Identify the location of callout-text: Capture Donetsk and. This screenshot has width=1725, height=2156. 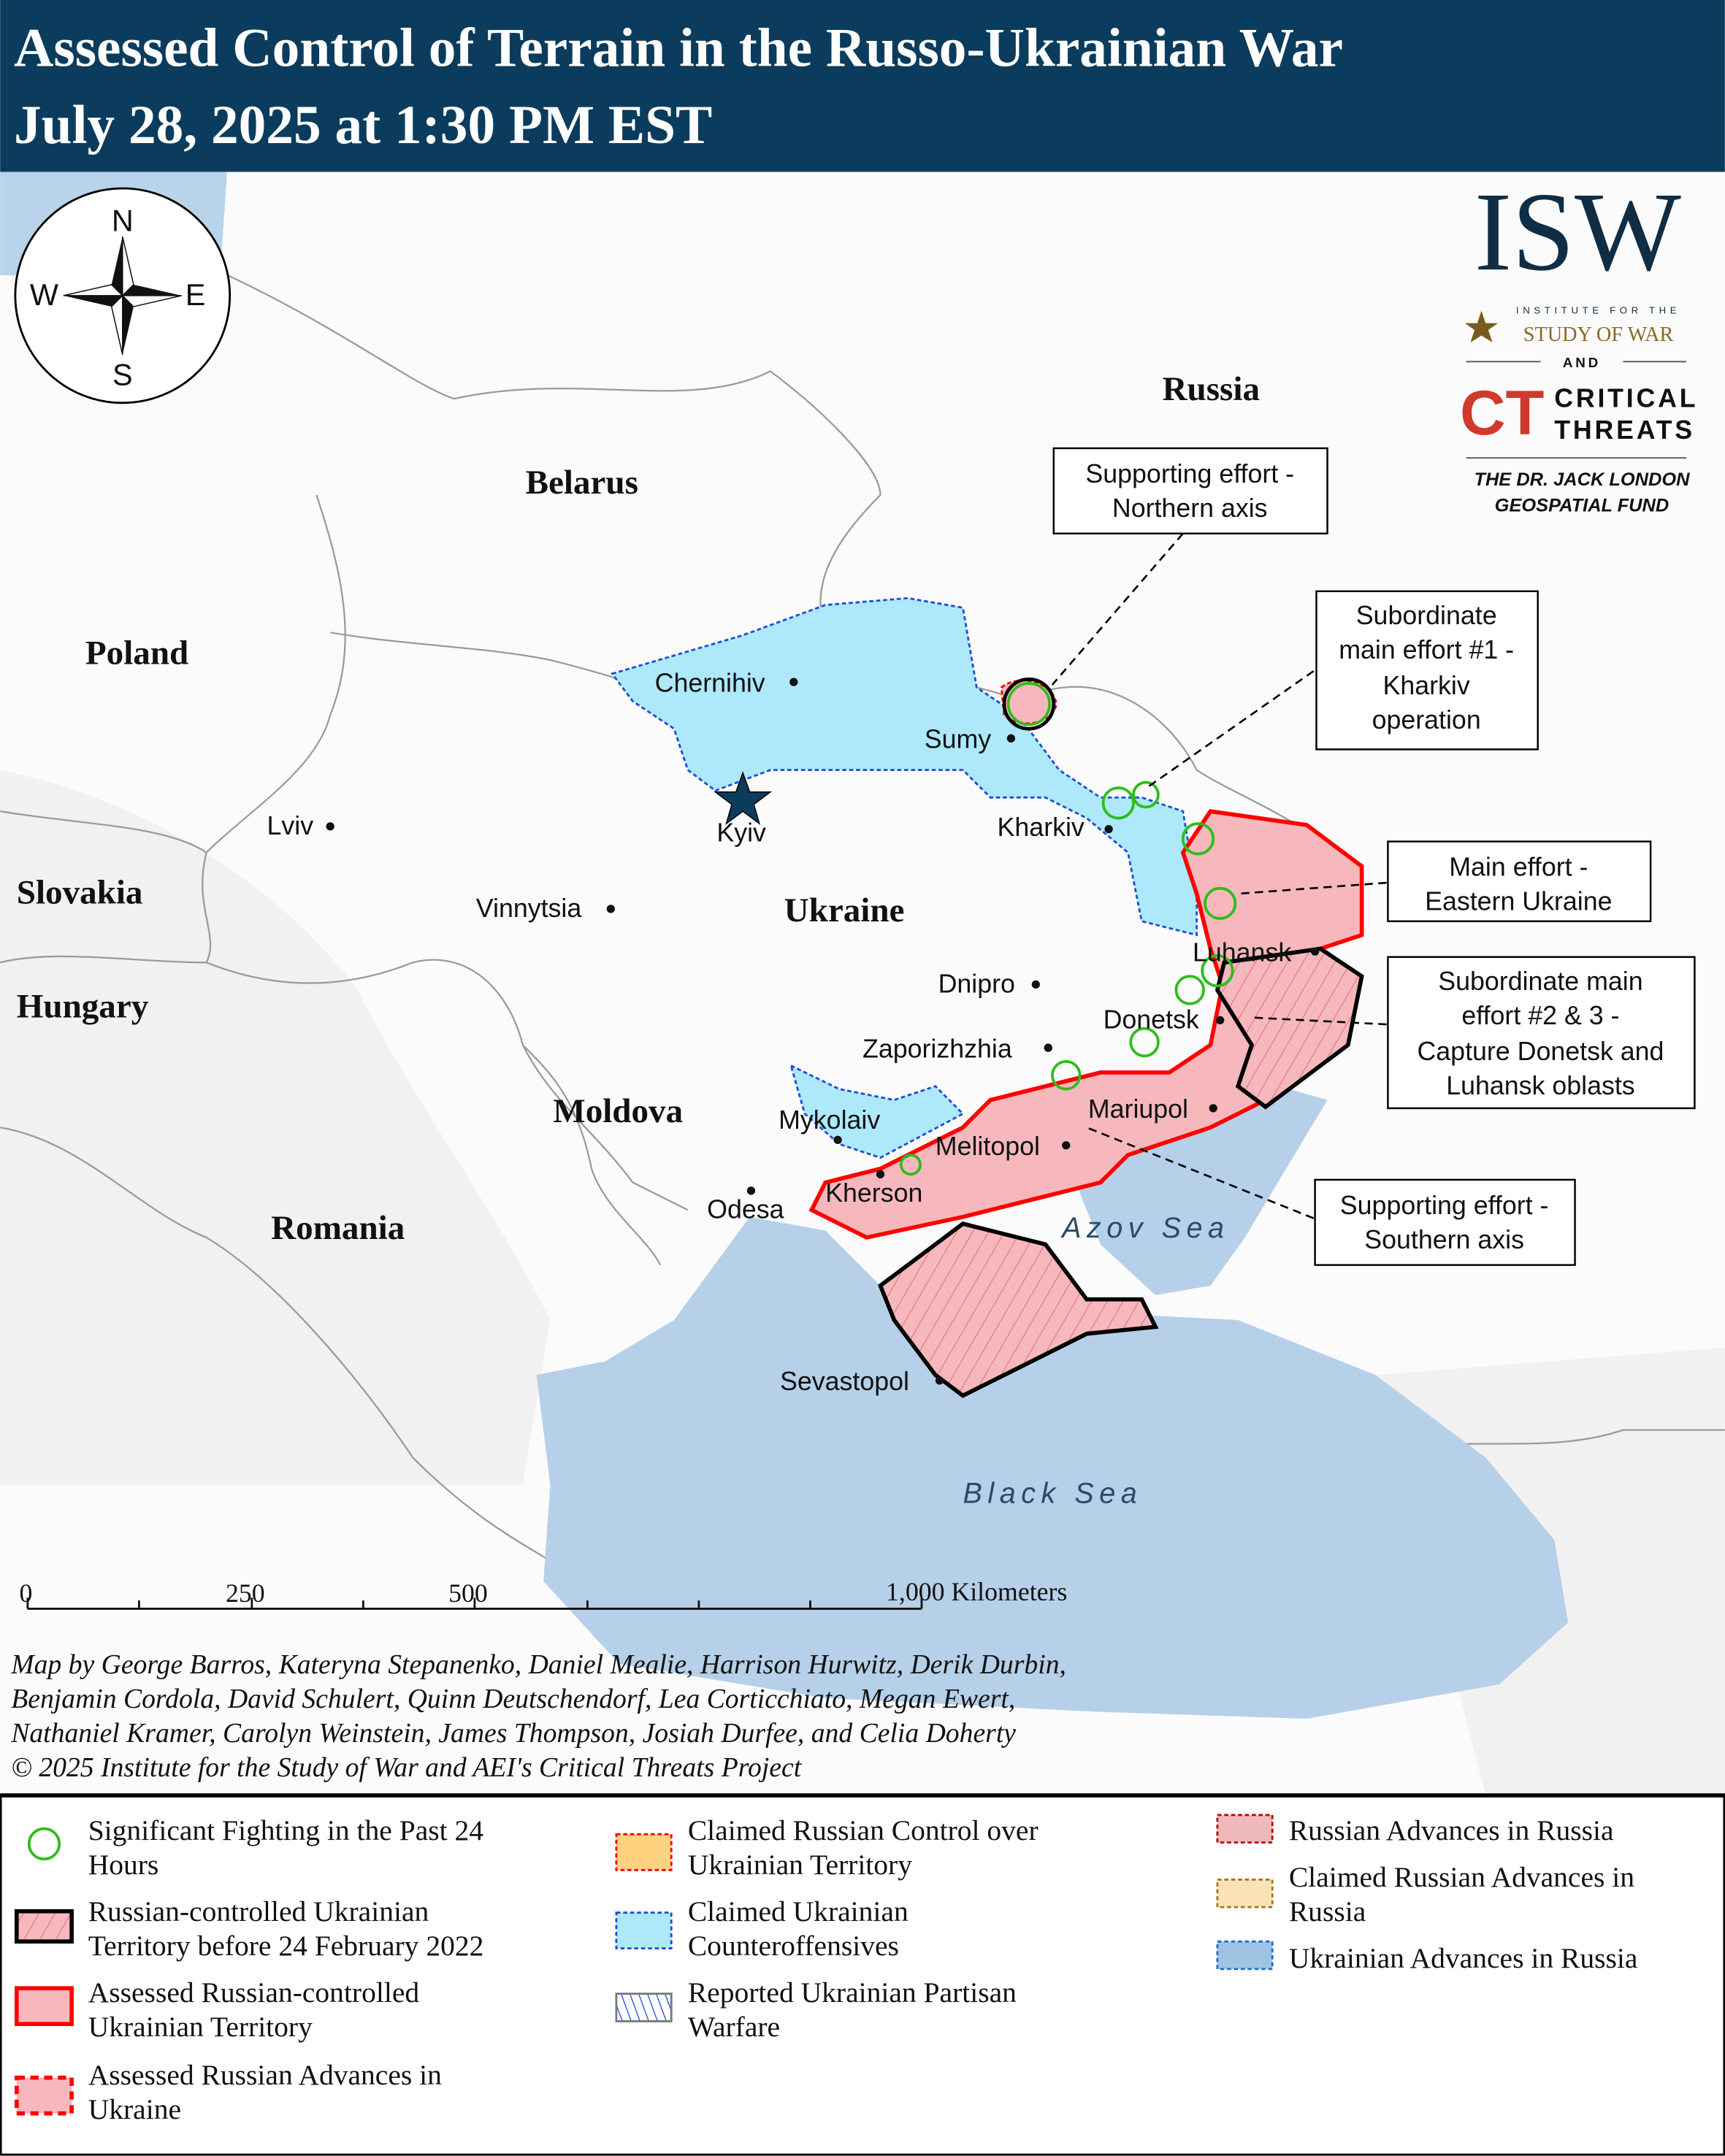
(1540, 1051).